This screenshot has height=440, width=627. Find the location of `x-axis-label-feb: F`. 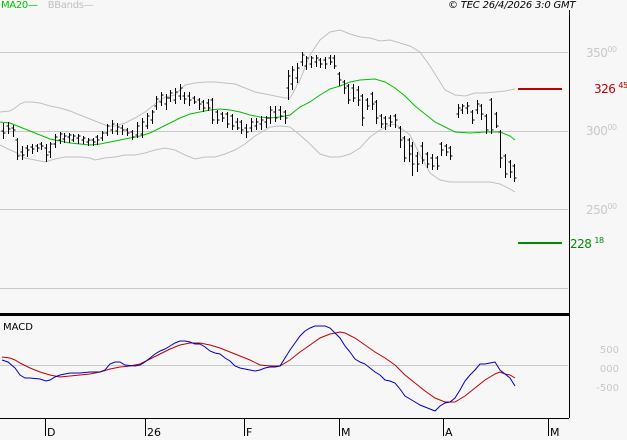

x-axis-label-feb: F is located at coordinates (249, 432).